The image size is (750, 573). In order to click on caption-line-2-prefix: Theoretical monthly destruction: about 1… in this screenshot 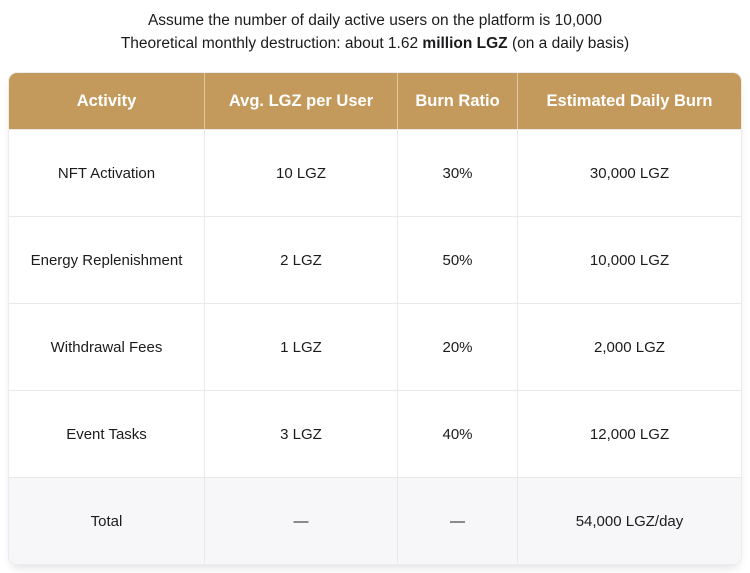, I will do `click(271, 43)`.